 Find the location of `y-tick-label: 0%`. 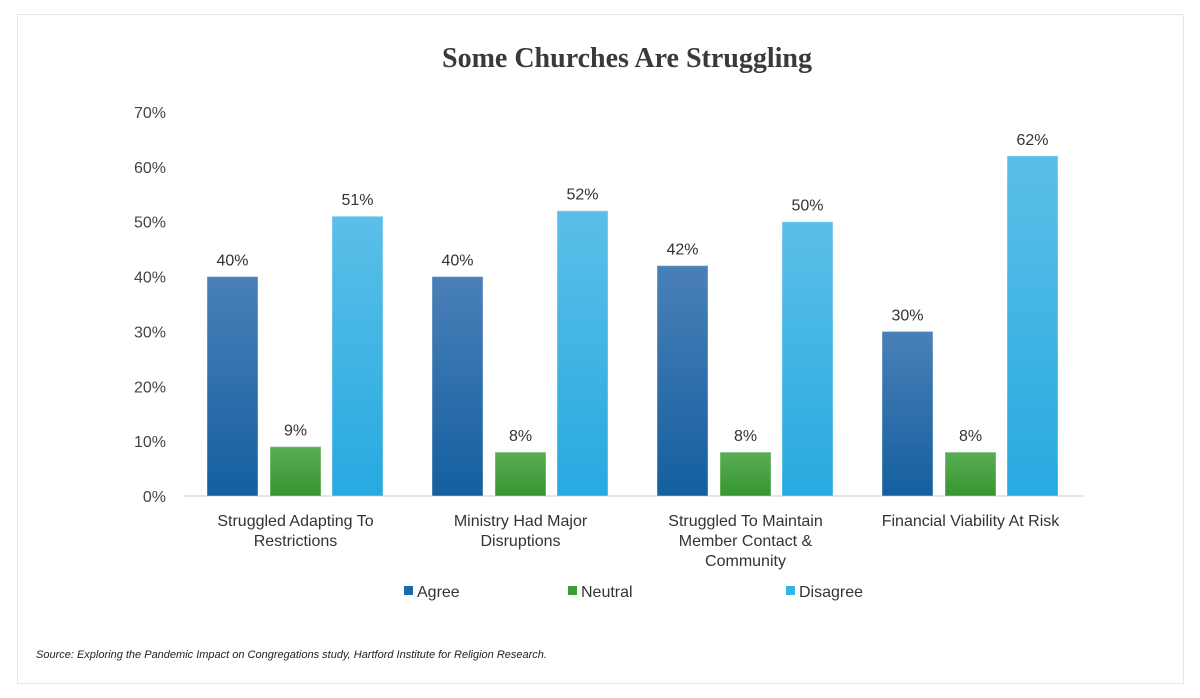

y-tick-label: 0% is located at coordinates (154, 497).